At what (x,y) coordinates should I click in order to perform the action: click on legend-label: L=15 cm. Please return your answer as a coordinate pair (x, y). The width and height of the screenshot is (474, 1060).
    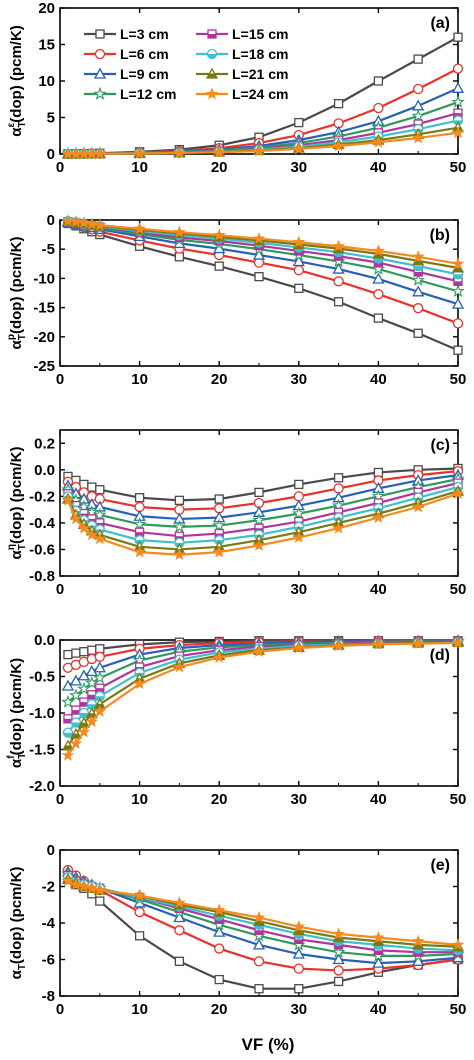
    Looking at the image, I should click on (260, 34).